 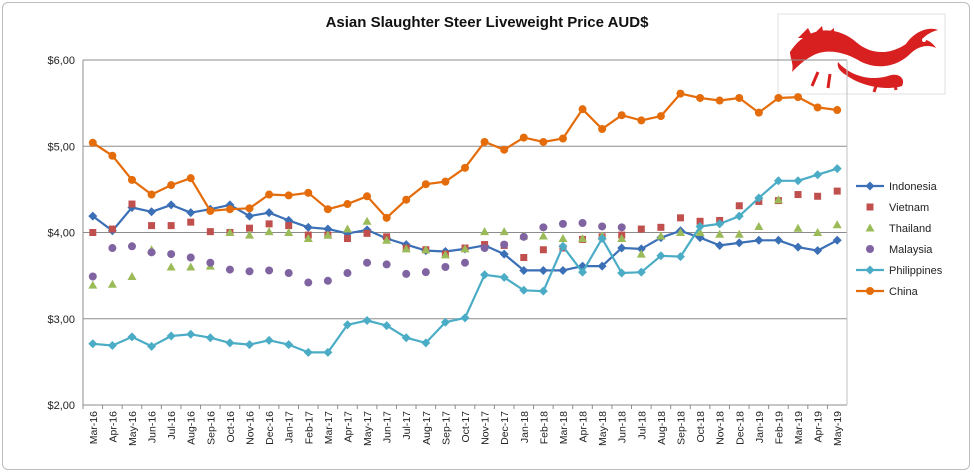 What do you see at coordinates (153, 427) in the screenshot?
I see `x-tick-label: Jun-16` at bounding box center [153, 427].